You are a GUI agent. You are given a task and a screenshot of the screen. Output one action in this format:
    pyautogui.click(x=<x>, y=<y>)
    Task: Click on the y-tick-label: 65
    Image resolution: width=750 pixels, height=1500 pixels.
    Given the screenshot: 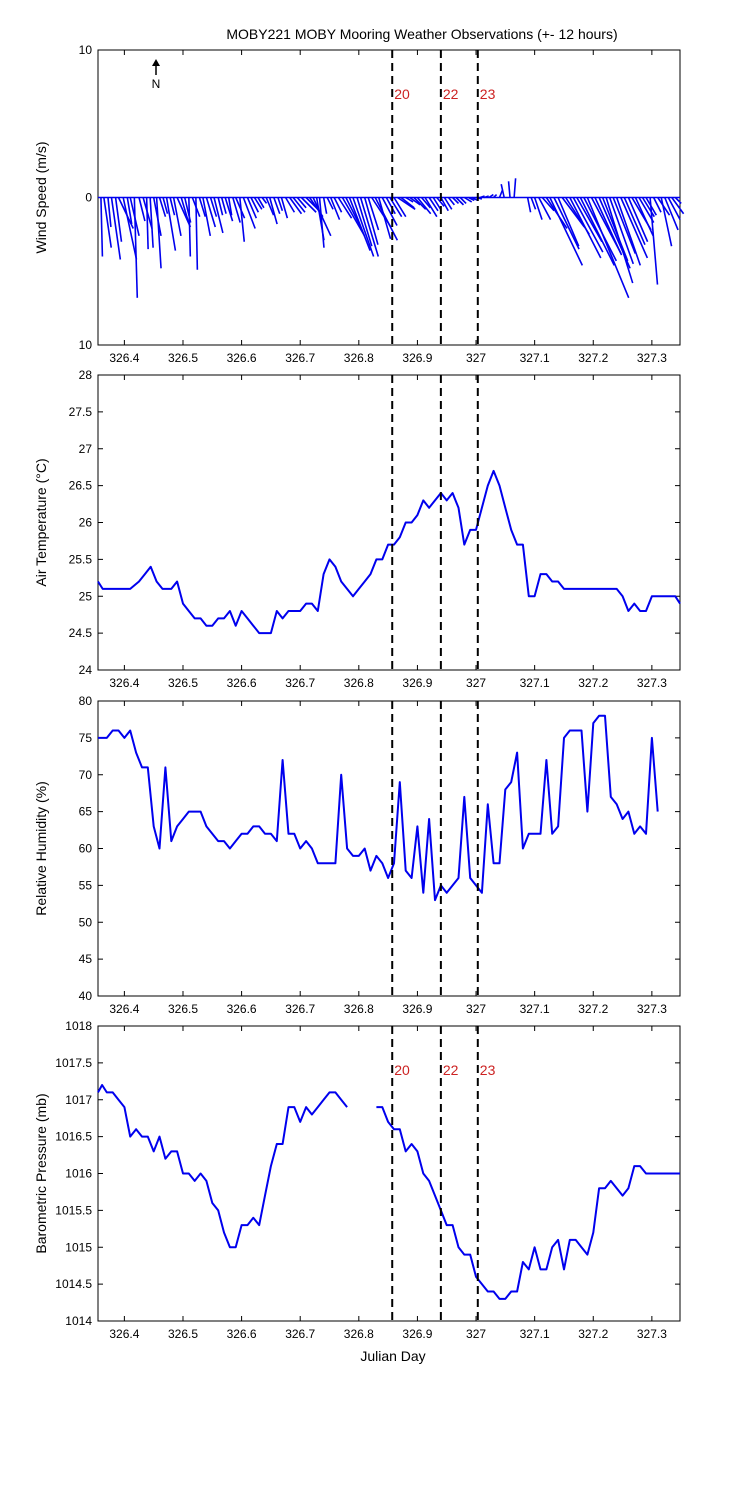 What is the action you would take?
    pyautogui.click(x=86, y=812)
    